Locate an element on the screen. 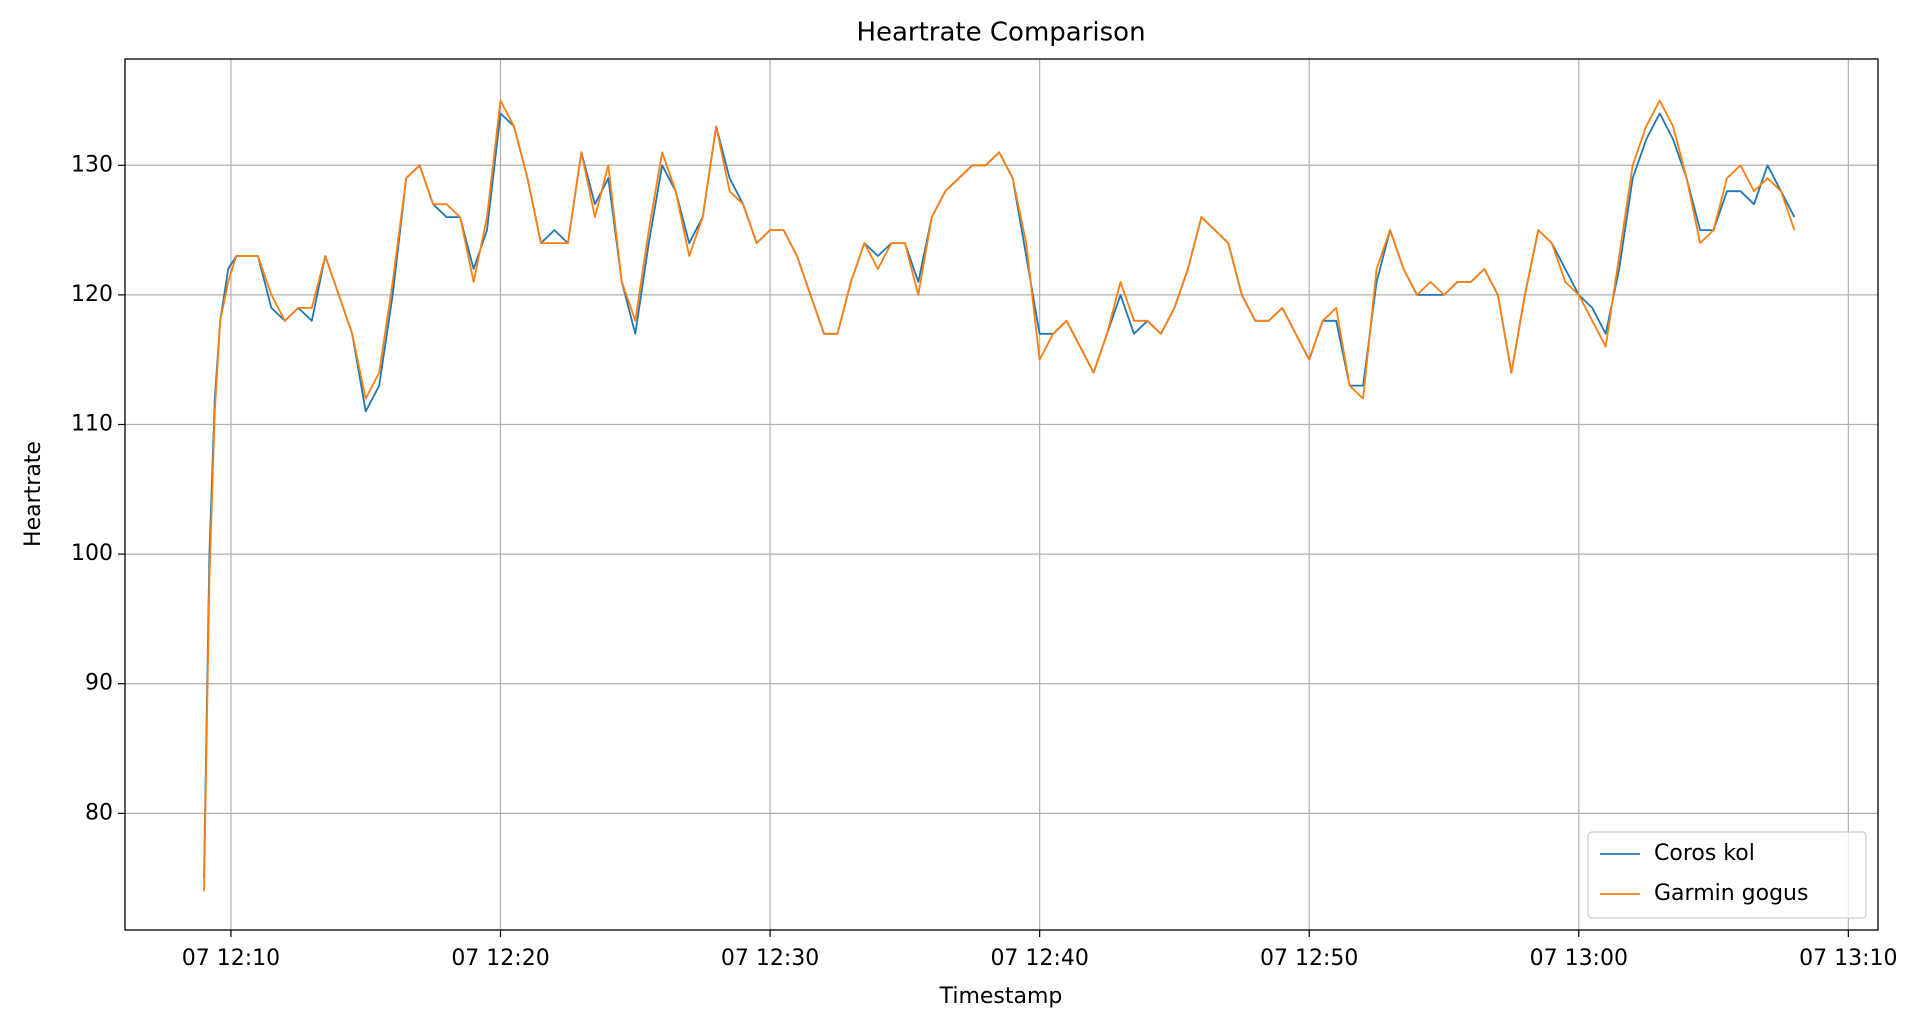 This screenshot has width=1920, height=1033. x-axis-label: Timestamp is located at coordinates (1001, 996).